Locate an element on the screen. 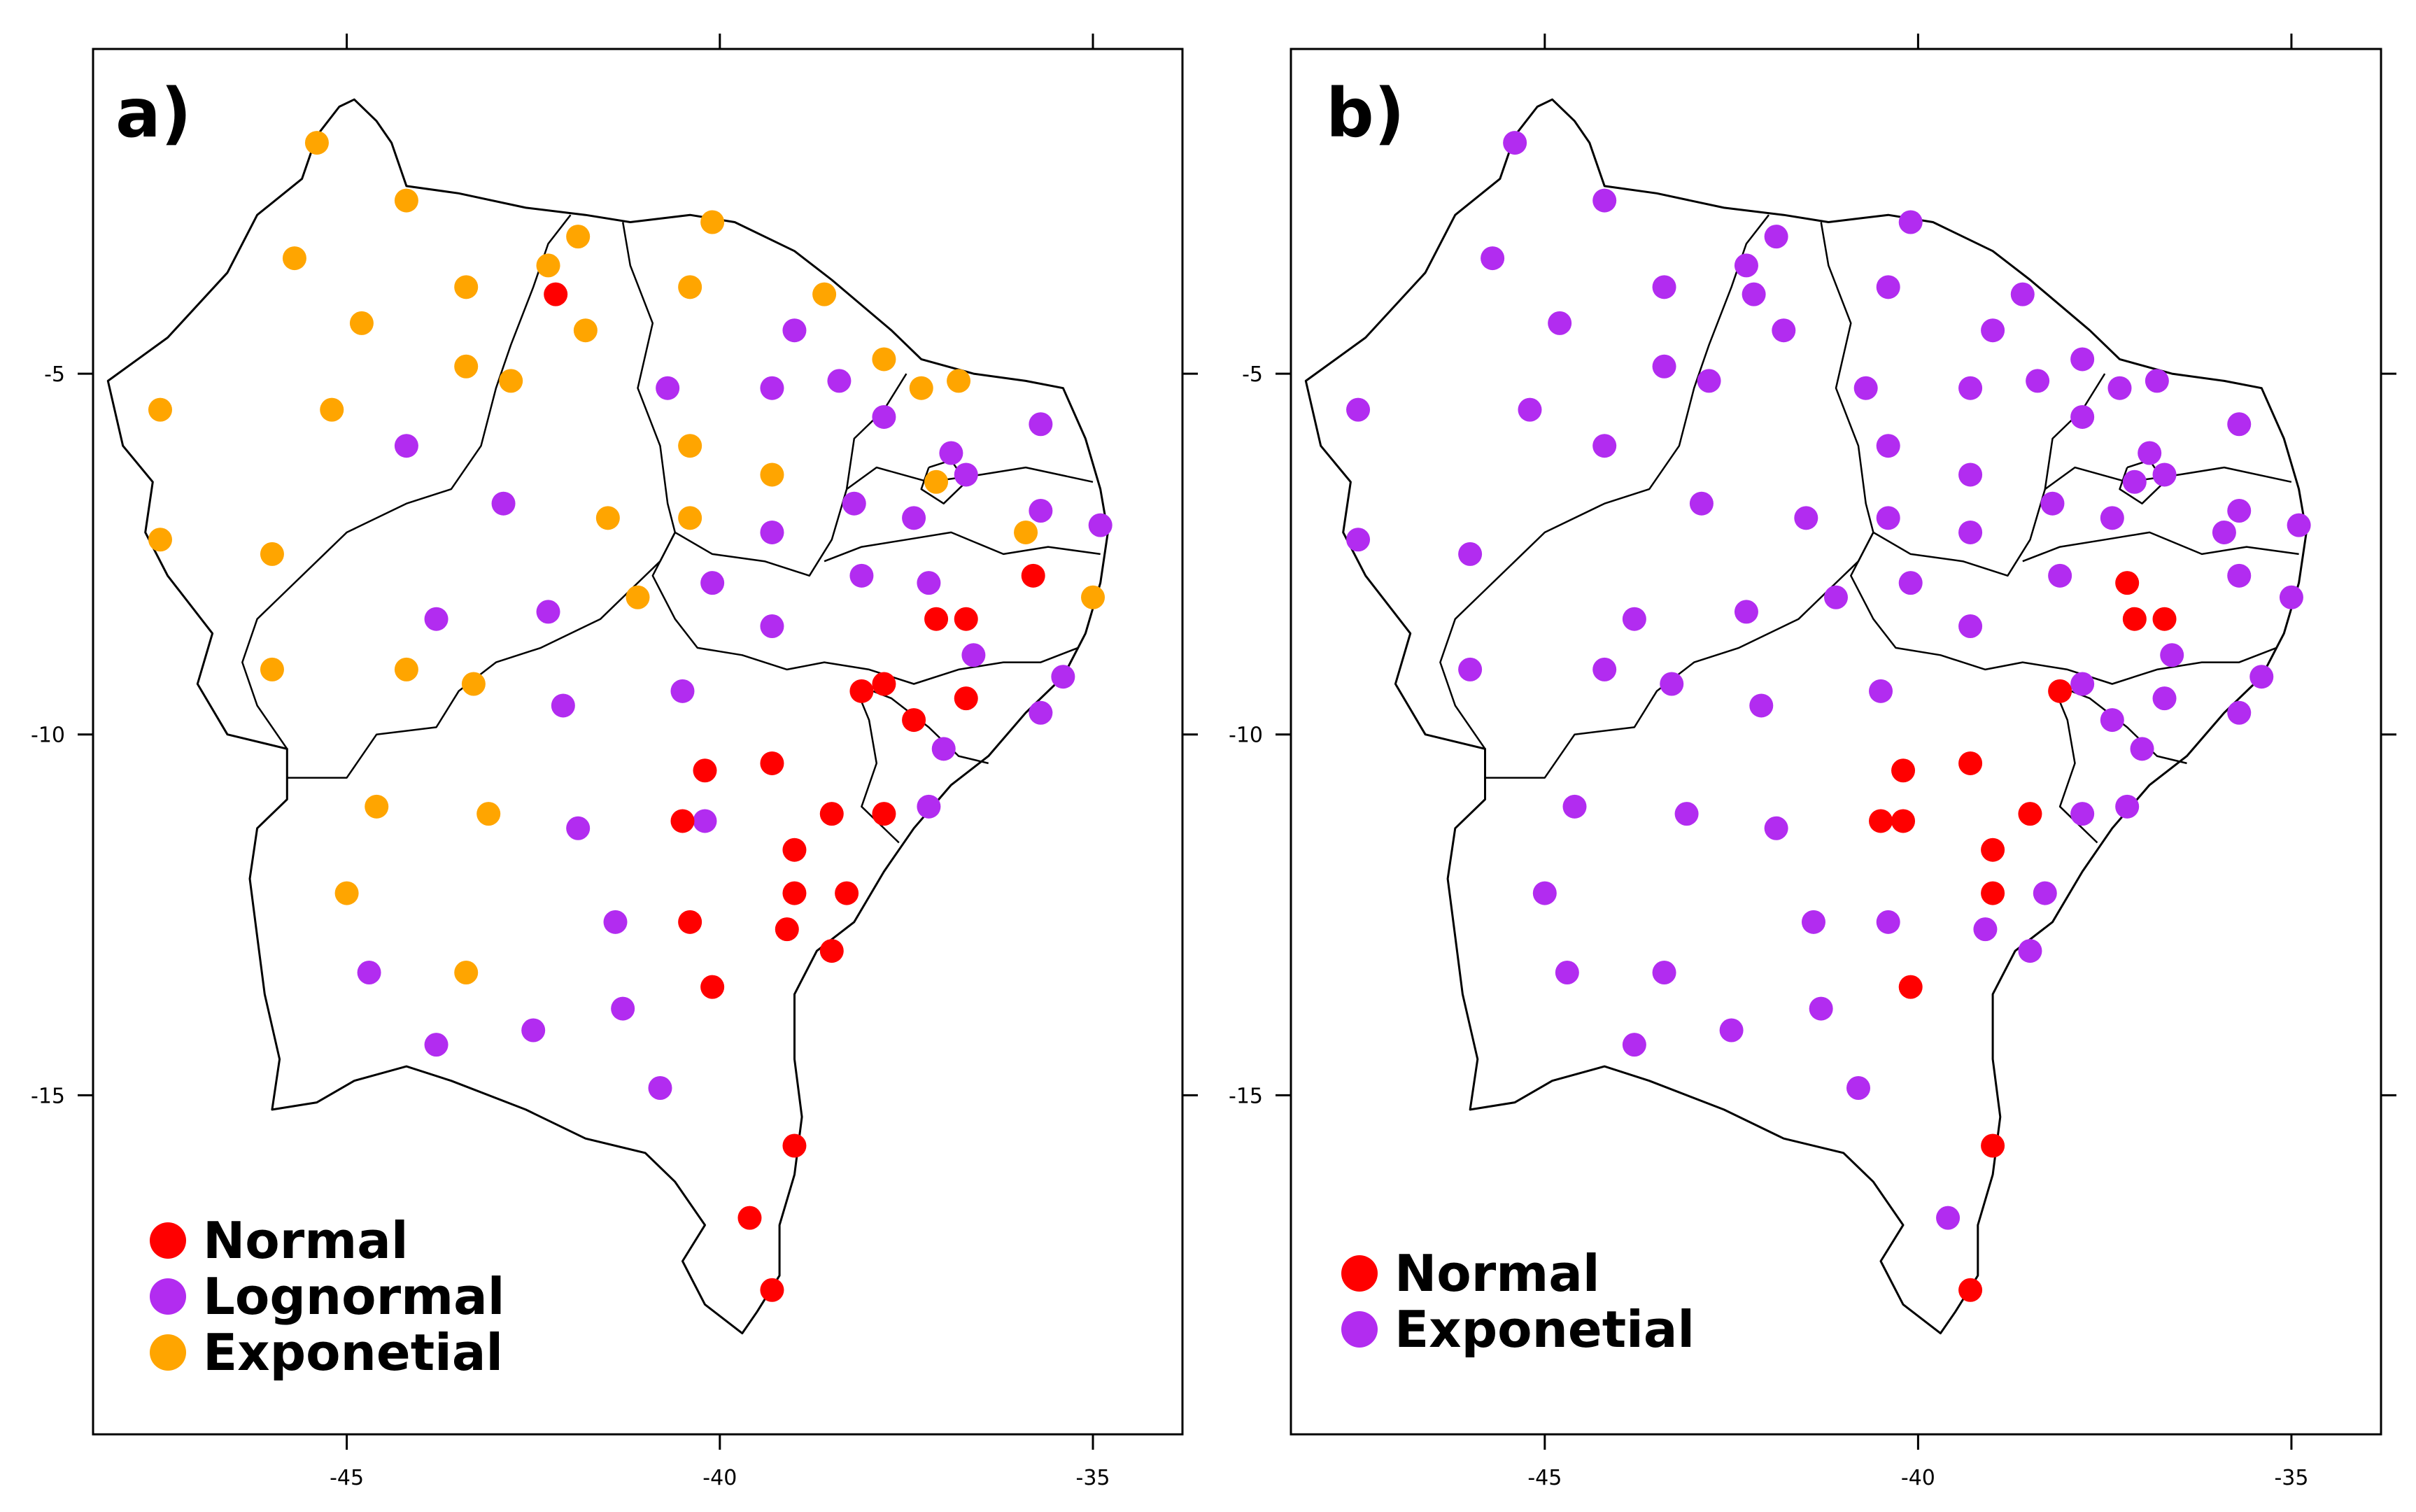 This screenshot has height=1512, width=2416. x-tick-label: -35 is located at coordinates (2291, 1478).